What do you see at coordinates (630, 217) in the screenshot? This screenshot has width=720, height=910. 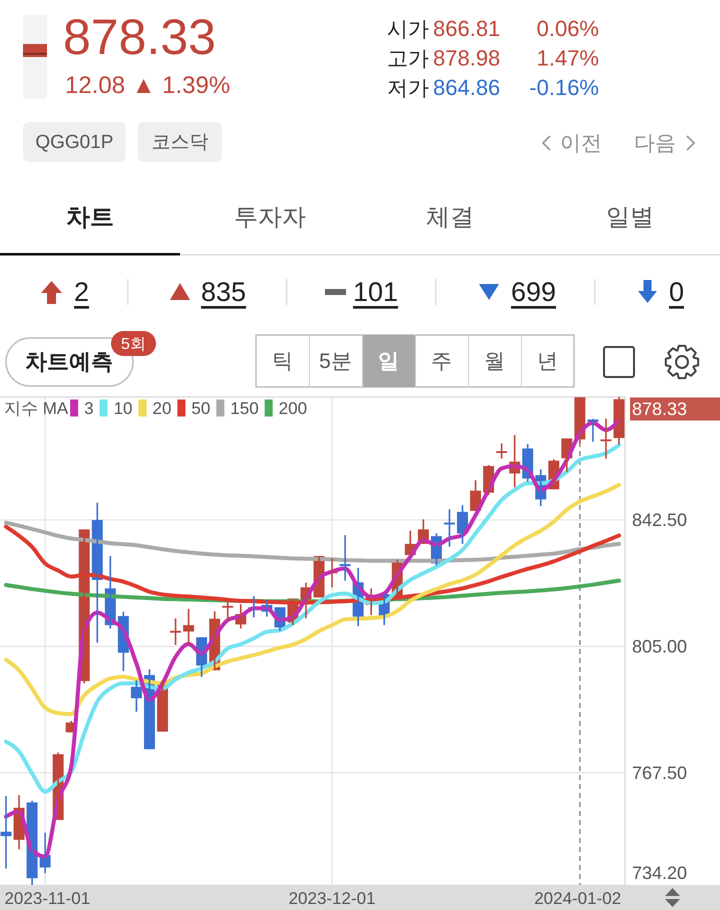 I see `text: 일별` at bounding box center [630, 217].